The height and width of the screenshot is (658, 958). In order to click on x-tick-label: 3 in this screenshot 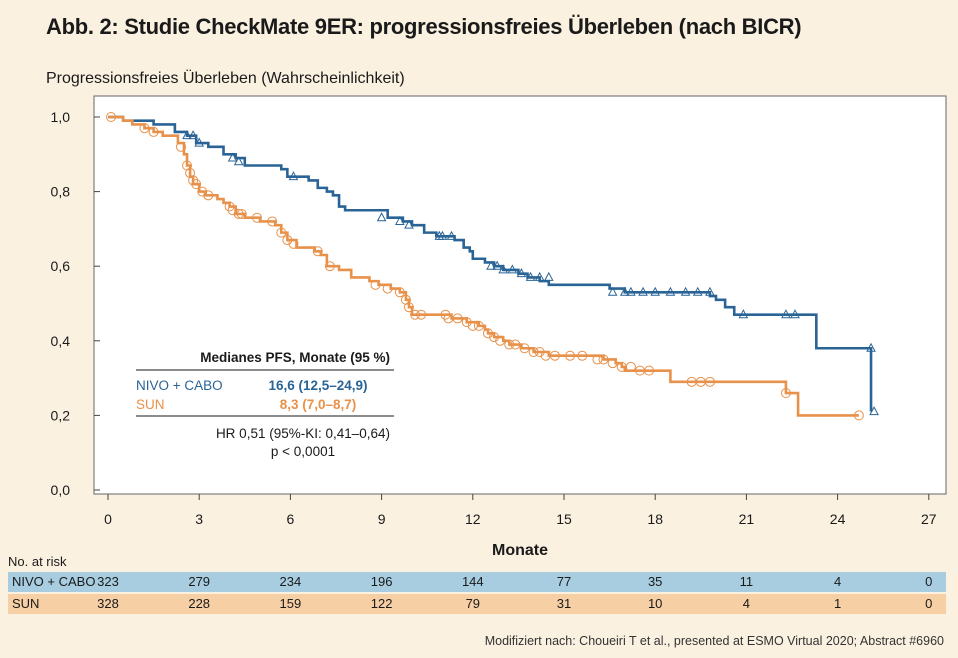, I will do `click(199, 519)`.